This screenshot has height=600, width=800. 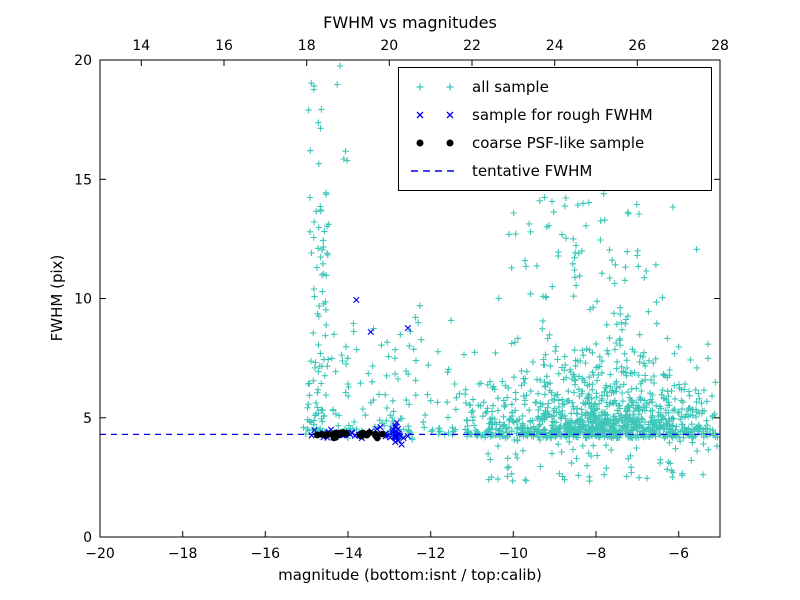 I want to click on x-top-tick-label: 24, so click(x=555, y=46).